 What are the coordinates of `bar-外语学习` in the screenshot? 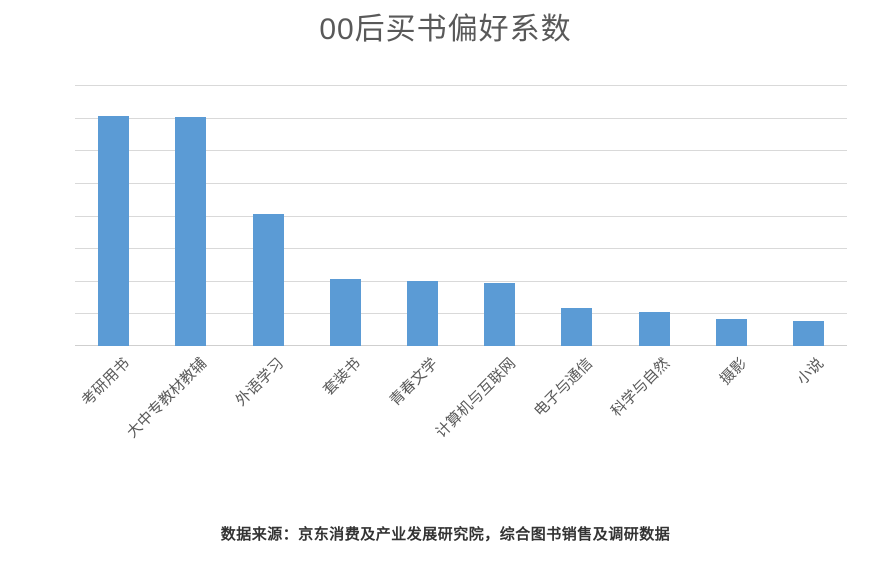 It's located at (268, 280).